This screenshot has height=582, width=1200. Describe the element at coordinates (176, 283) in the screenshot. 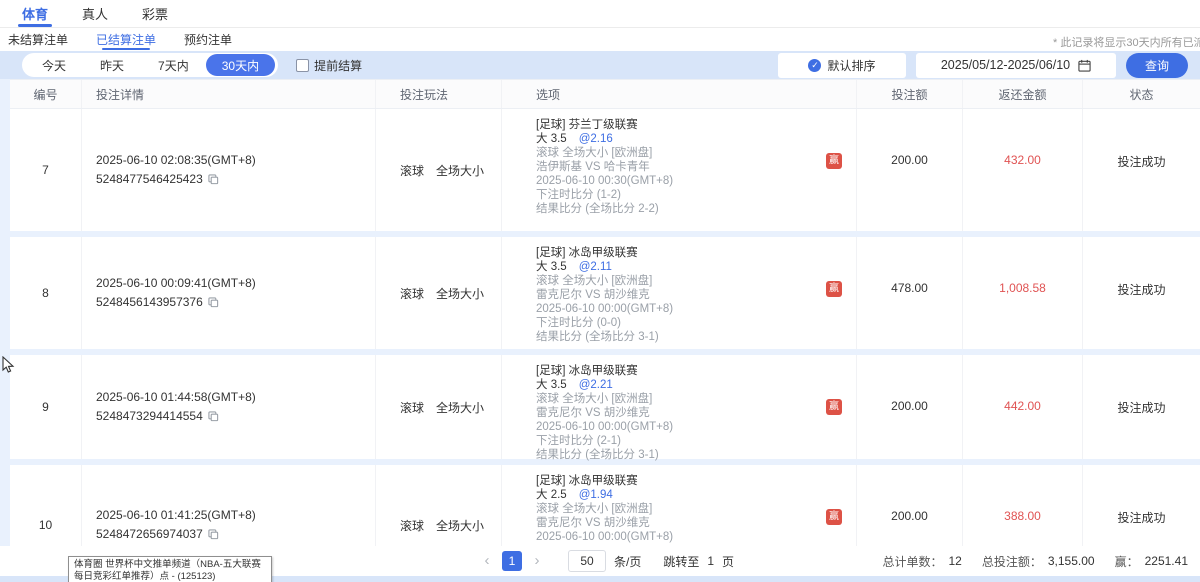

I see `bet-time: 2025-06-10 00:09:41(GMT+8)` at that location.